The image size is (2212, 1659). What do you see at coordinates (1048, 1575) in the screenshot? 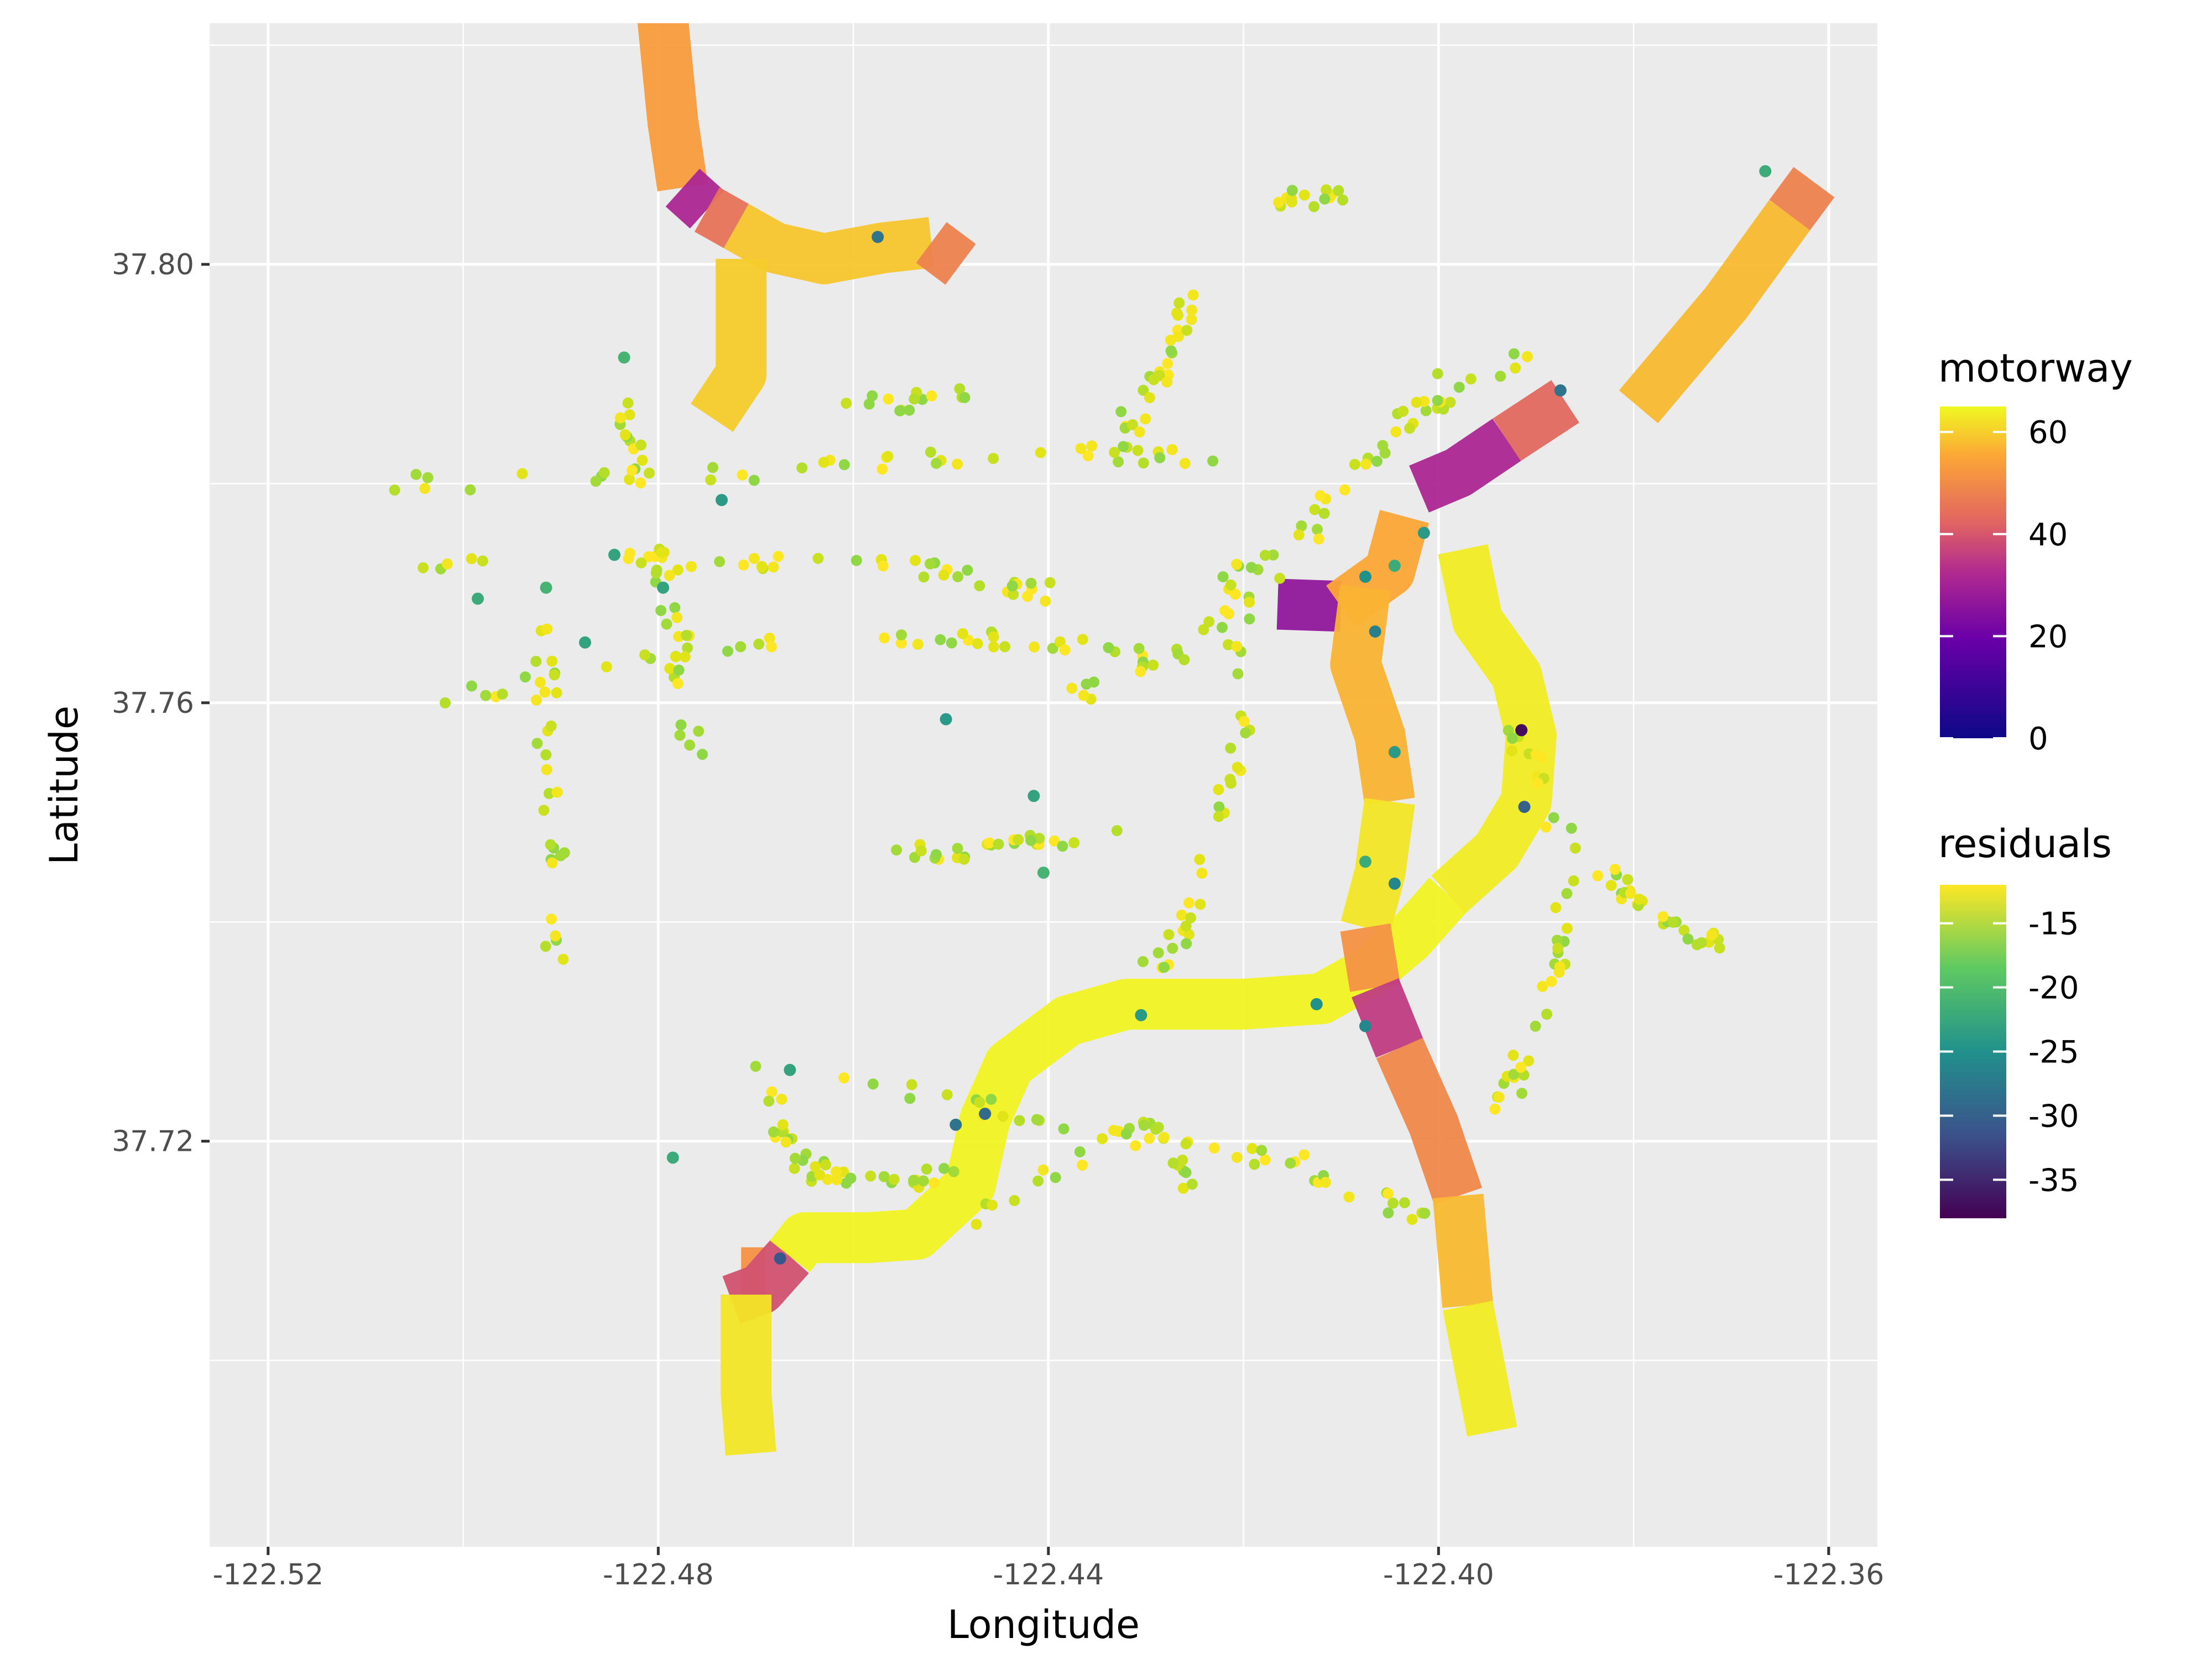
I see `x-tick-label: -122.44` at bounding box center [1048, 1575].